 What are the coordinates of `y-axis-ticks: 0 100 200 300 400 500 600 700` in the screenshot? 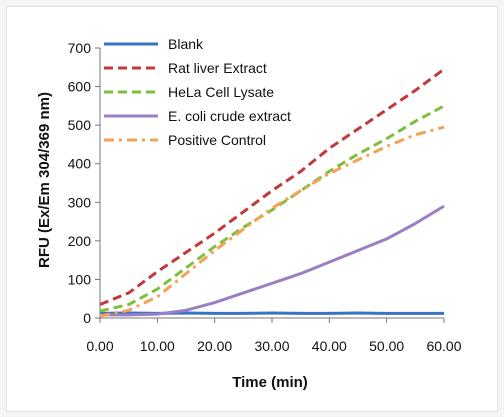 It's located at (84, 183).